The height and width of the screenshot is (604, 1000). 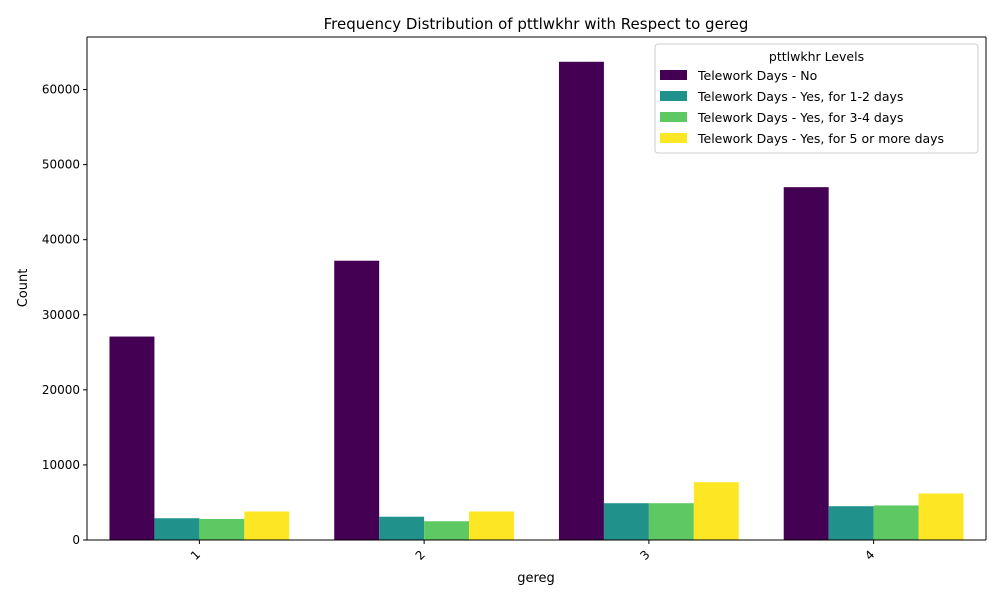 What do you see at coordinates (61, 465) in the screenshot?
I see `y-tick-label: 10000` at bounding box center [61, 465].